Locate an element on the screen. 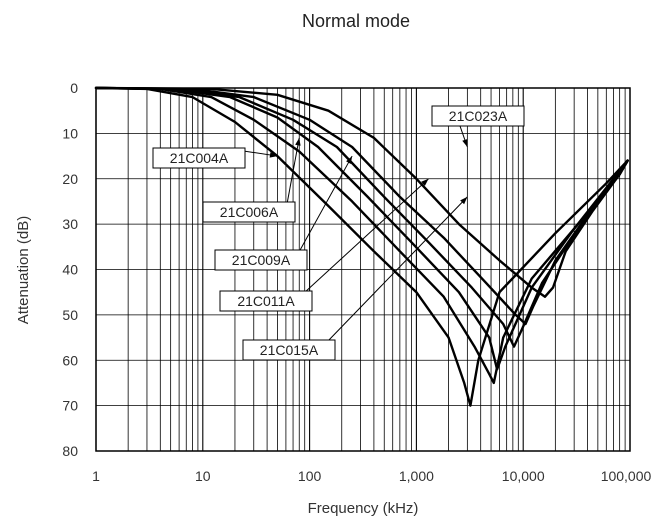 Image resolution: width=671 pixels, height=520 pixels. x-tick-label: 100 is located at coordinates (310, 476).